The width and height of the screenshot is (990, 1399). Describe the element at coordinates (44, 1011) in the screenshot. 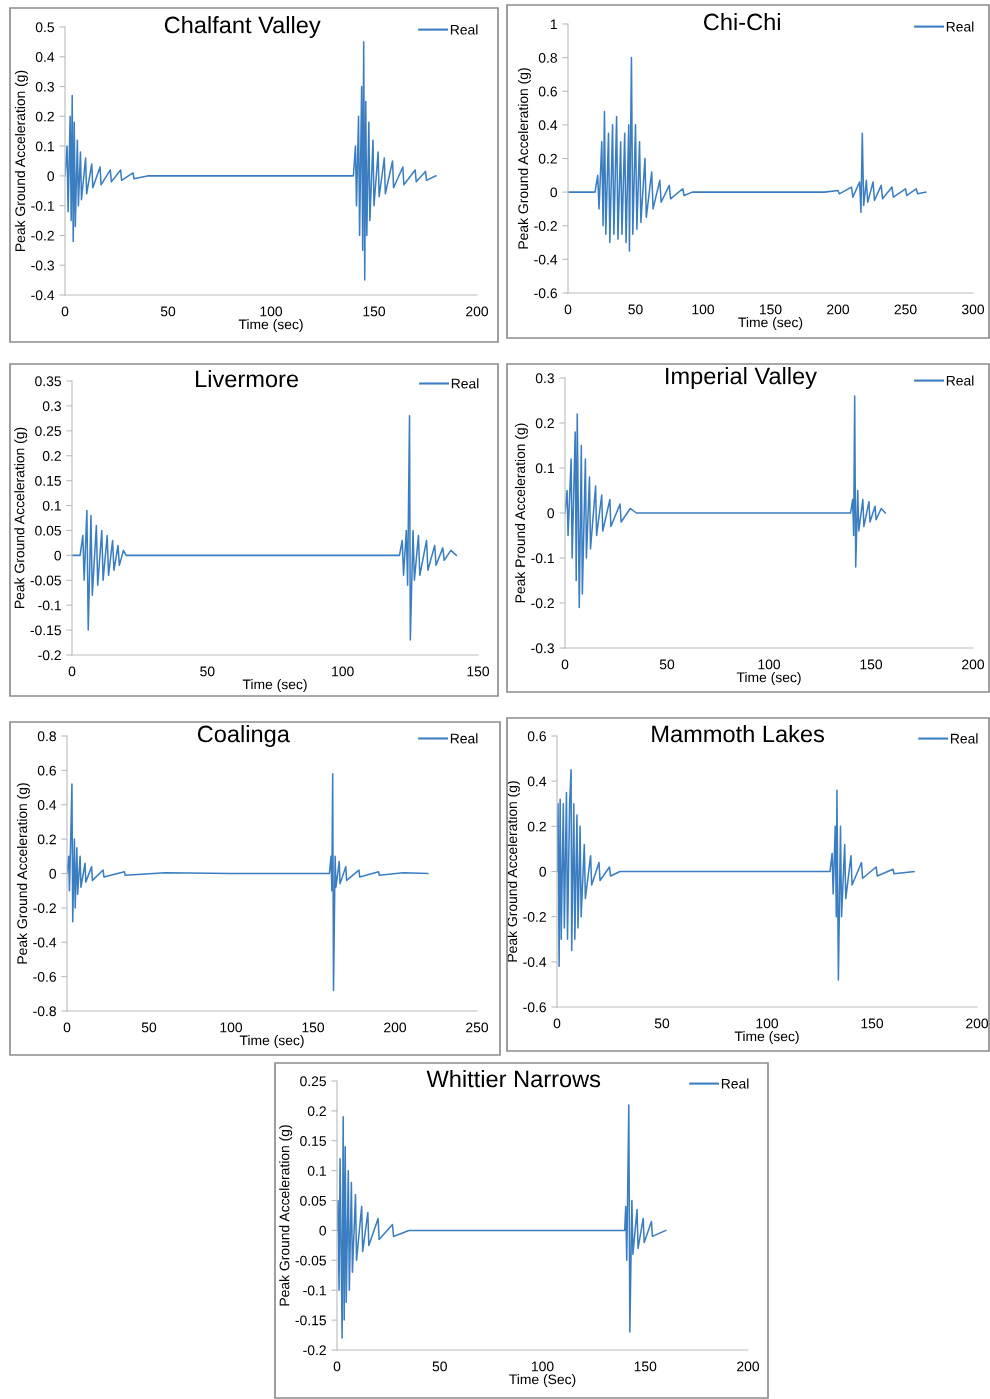

I see `y-tick-label: -0.8` at that location.